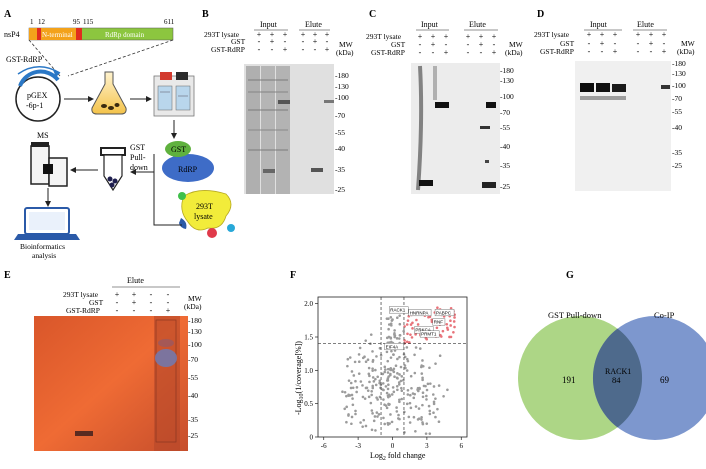 The height and width of the screenshot is (469, 706). I want to click on volcano-tag-label: PABPC, so click(444, 312).